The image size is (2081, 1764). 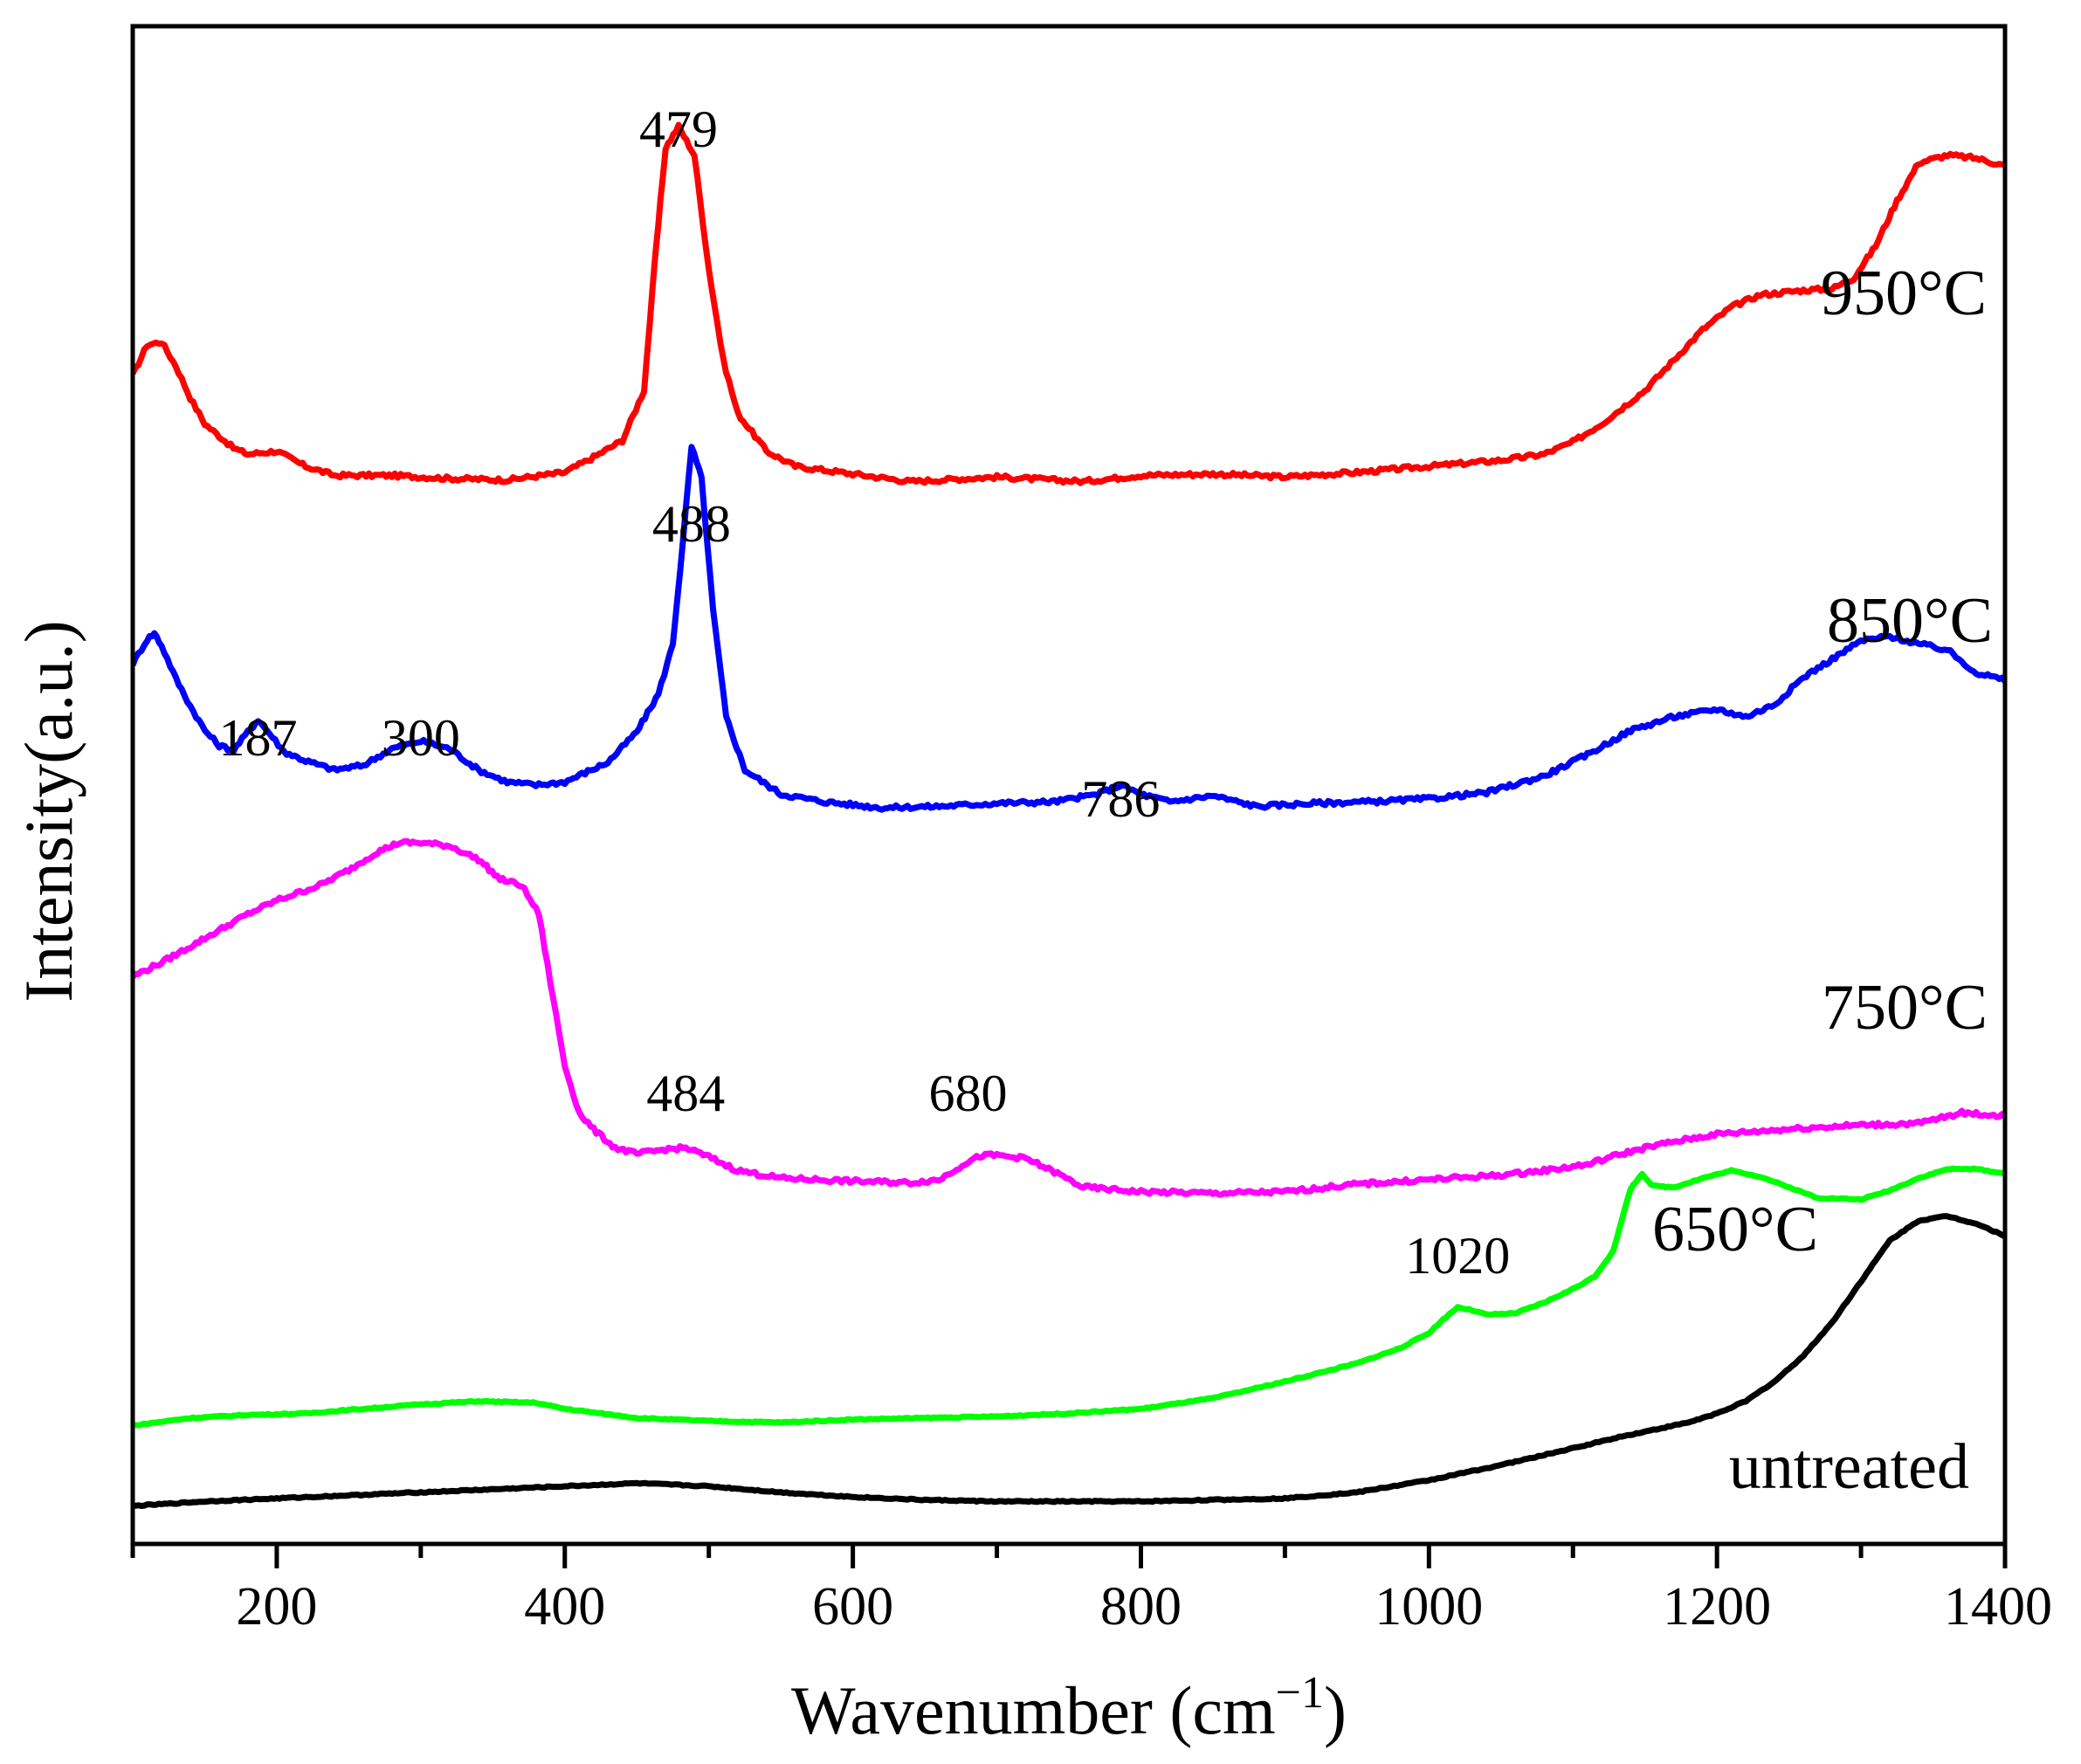 I want to click on x-tick-label: 800, so click(x=1141, y=1607).